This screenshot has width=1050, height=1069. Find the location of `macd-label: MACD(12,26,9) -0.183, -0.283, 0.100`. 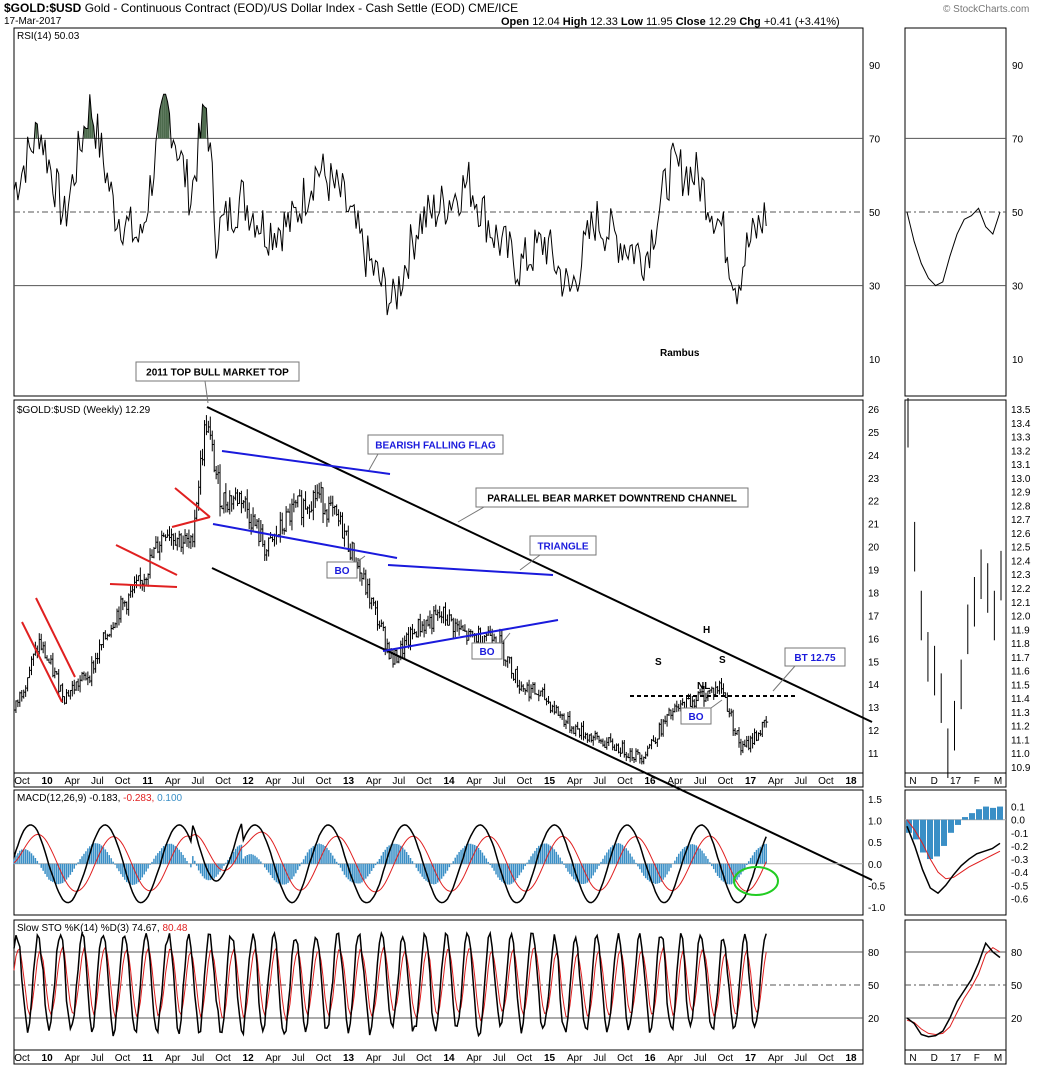

macd-label: MACD(12,26,9) -0.183, -0.283, 0.100 is located at coordinates (100, 798).